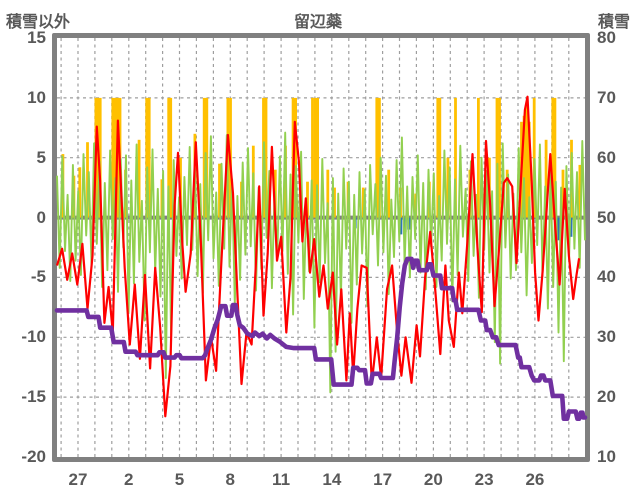  Describe the element at coordinates (606, 97) in the screenshot. I see `right-axis-tick-label: 70` at that location.